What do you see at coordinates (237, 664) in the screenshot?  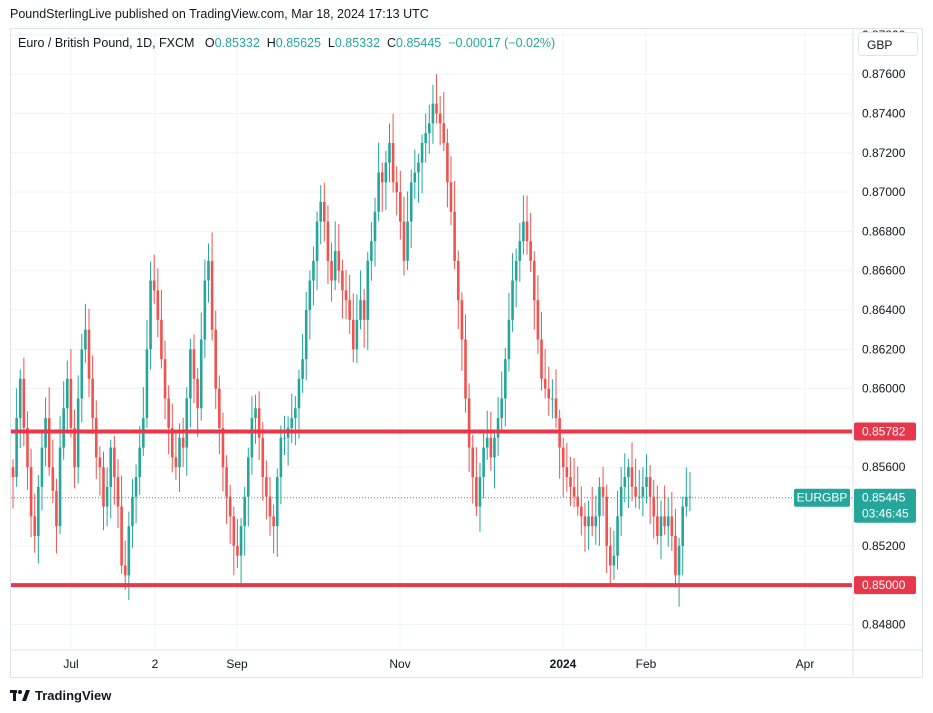 I see `x-tick-label: Sep` at bounding box center [237, 664].